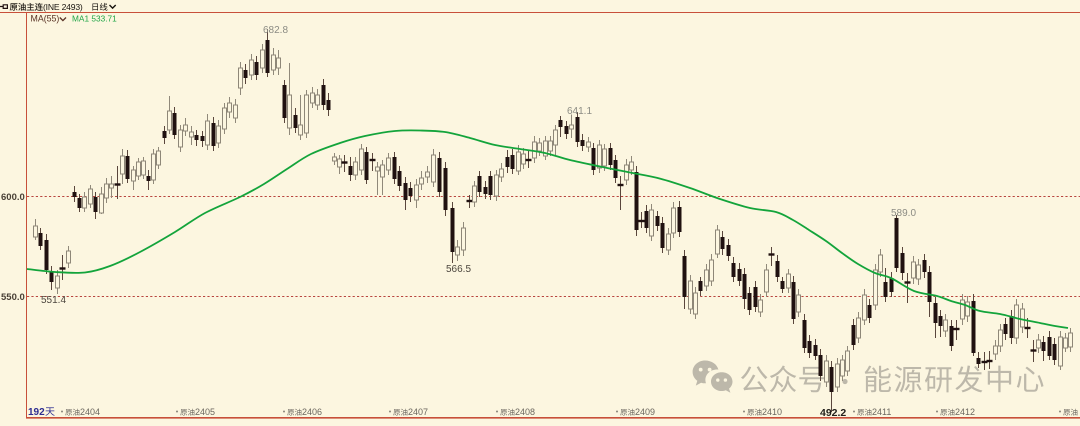 Image resolution: width=1080 pixels, height=426 pixels. Describe the element at coordinates (458, 269) in the screenshot. I see `svg-text: 566.5` at that location.